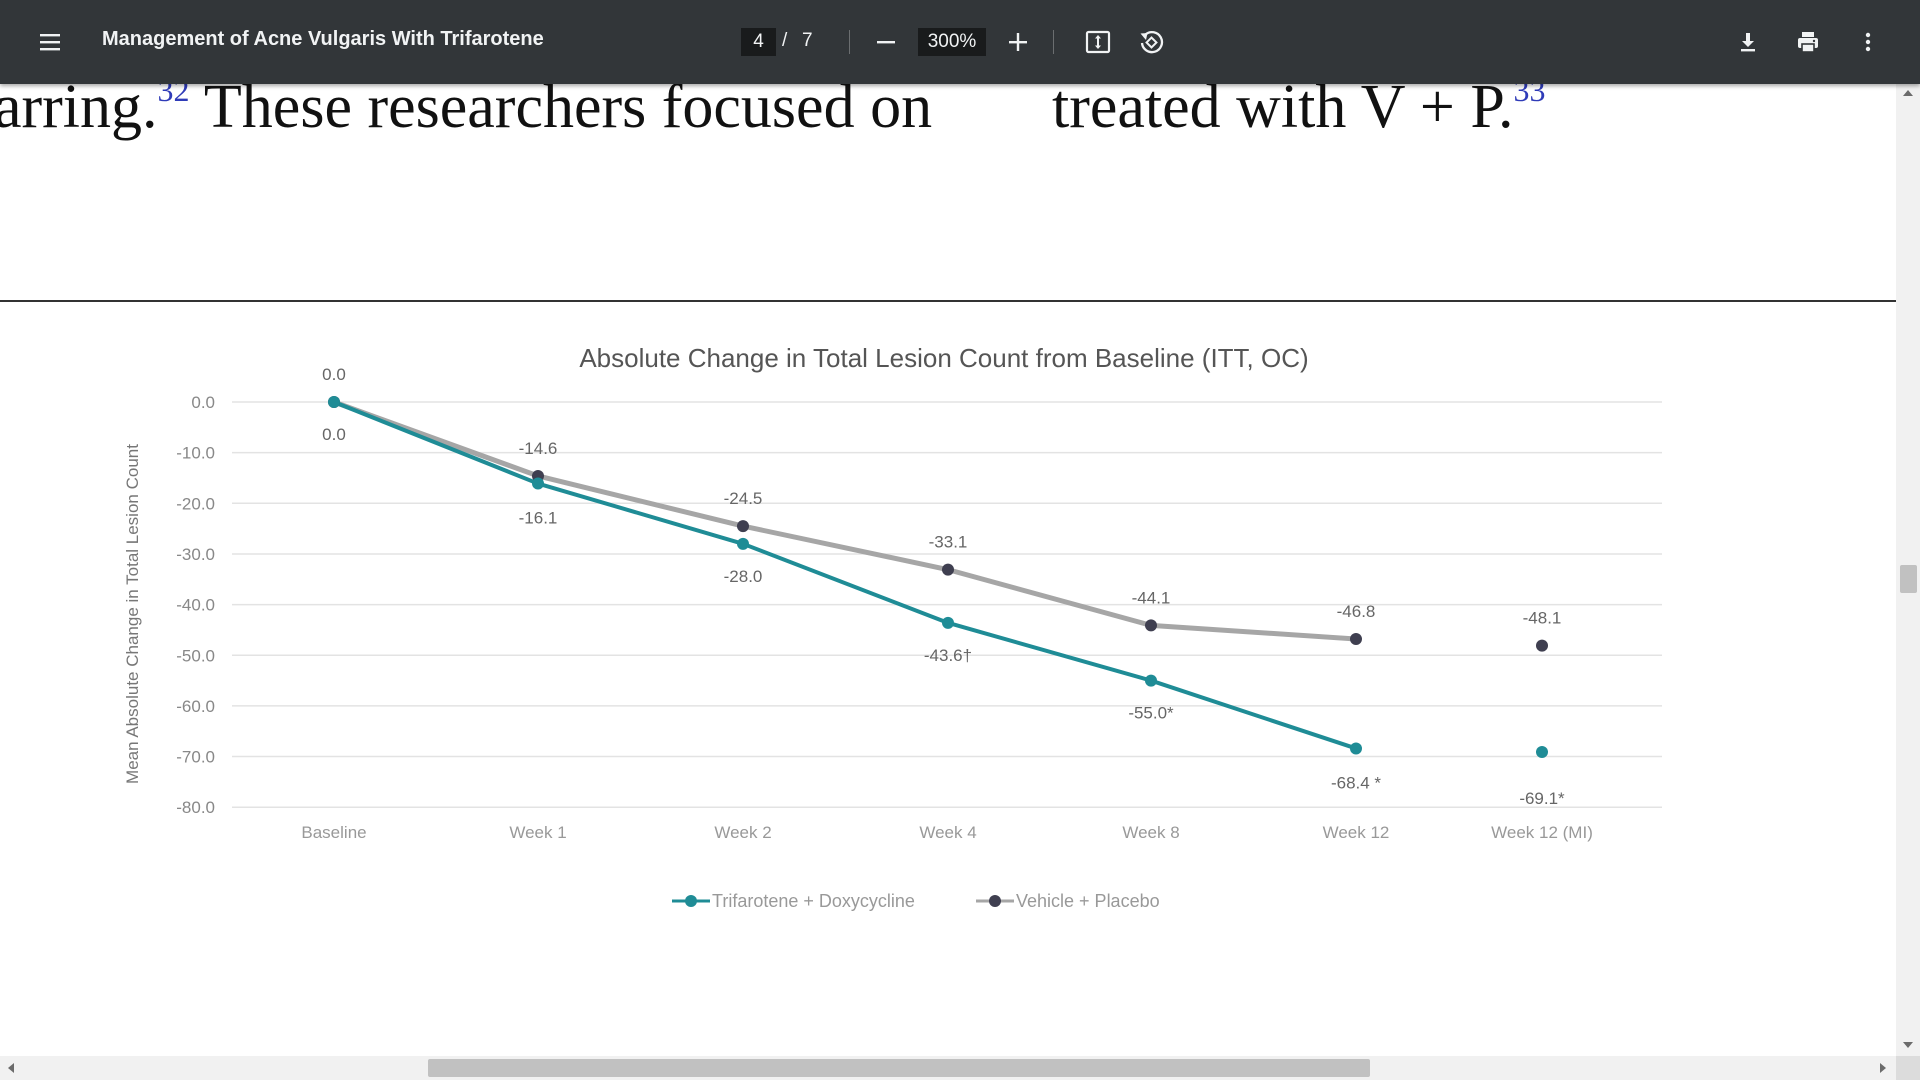 The height and width of the screenshot is (1080, 1920). I want to click on y-tick-label: -50.0, so click(195, 655).